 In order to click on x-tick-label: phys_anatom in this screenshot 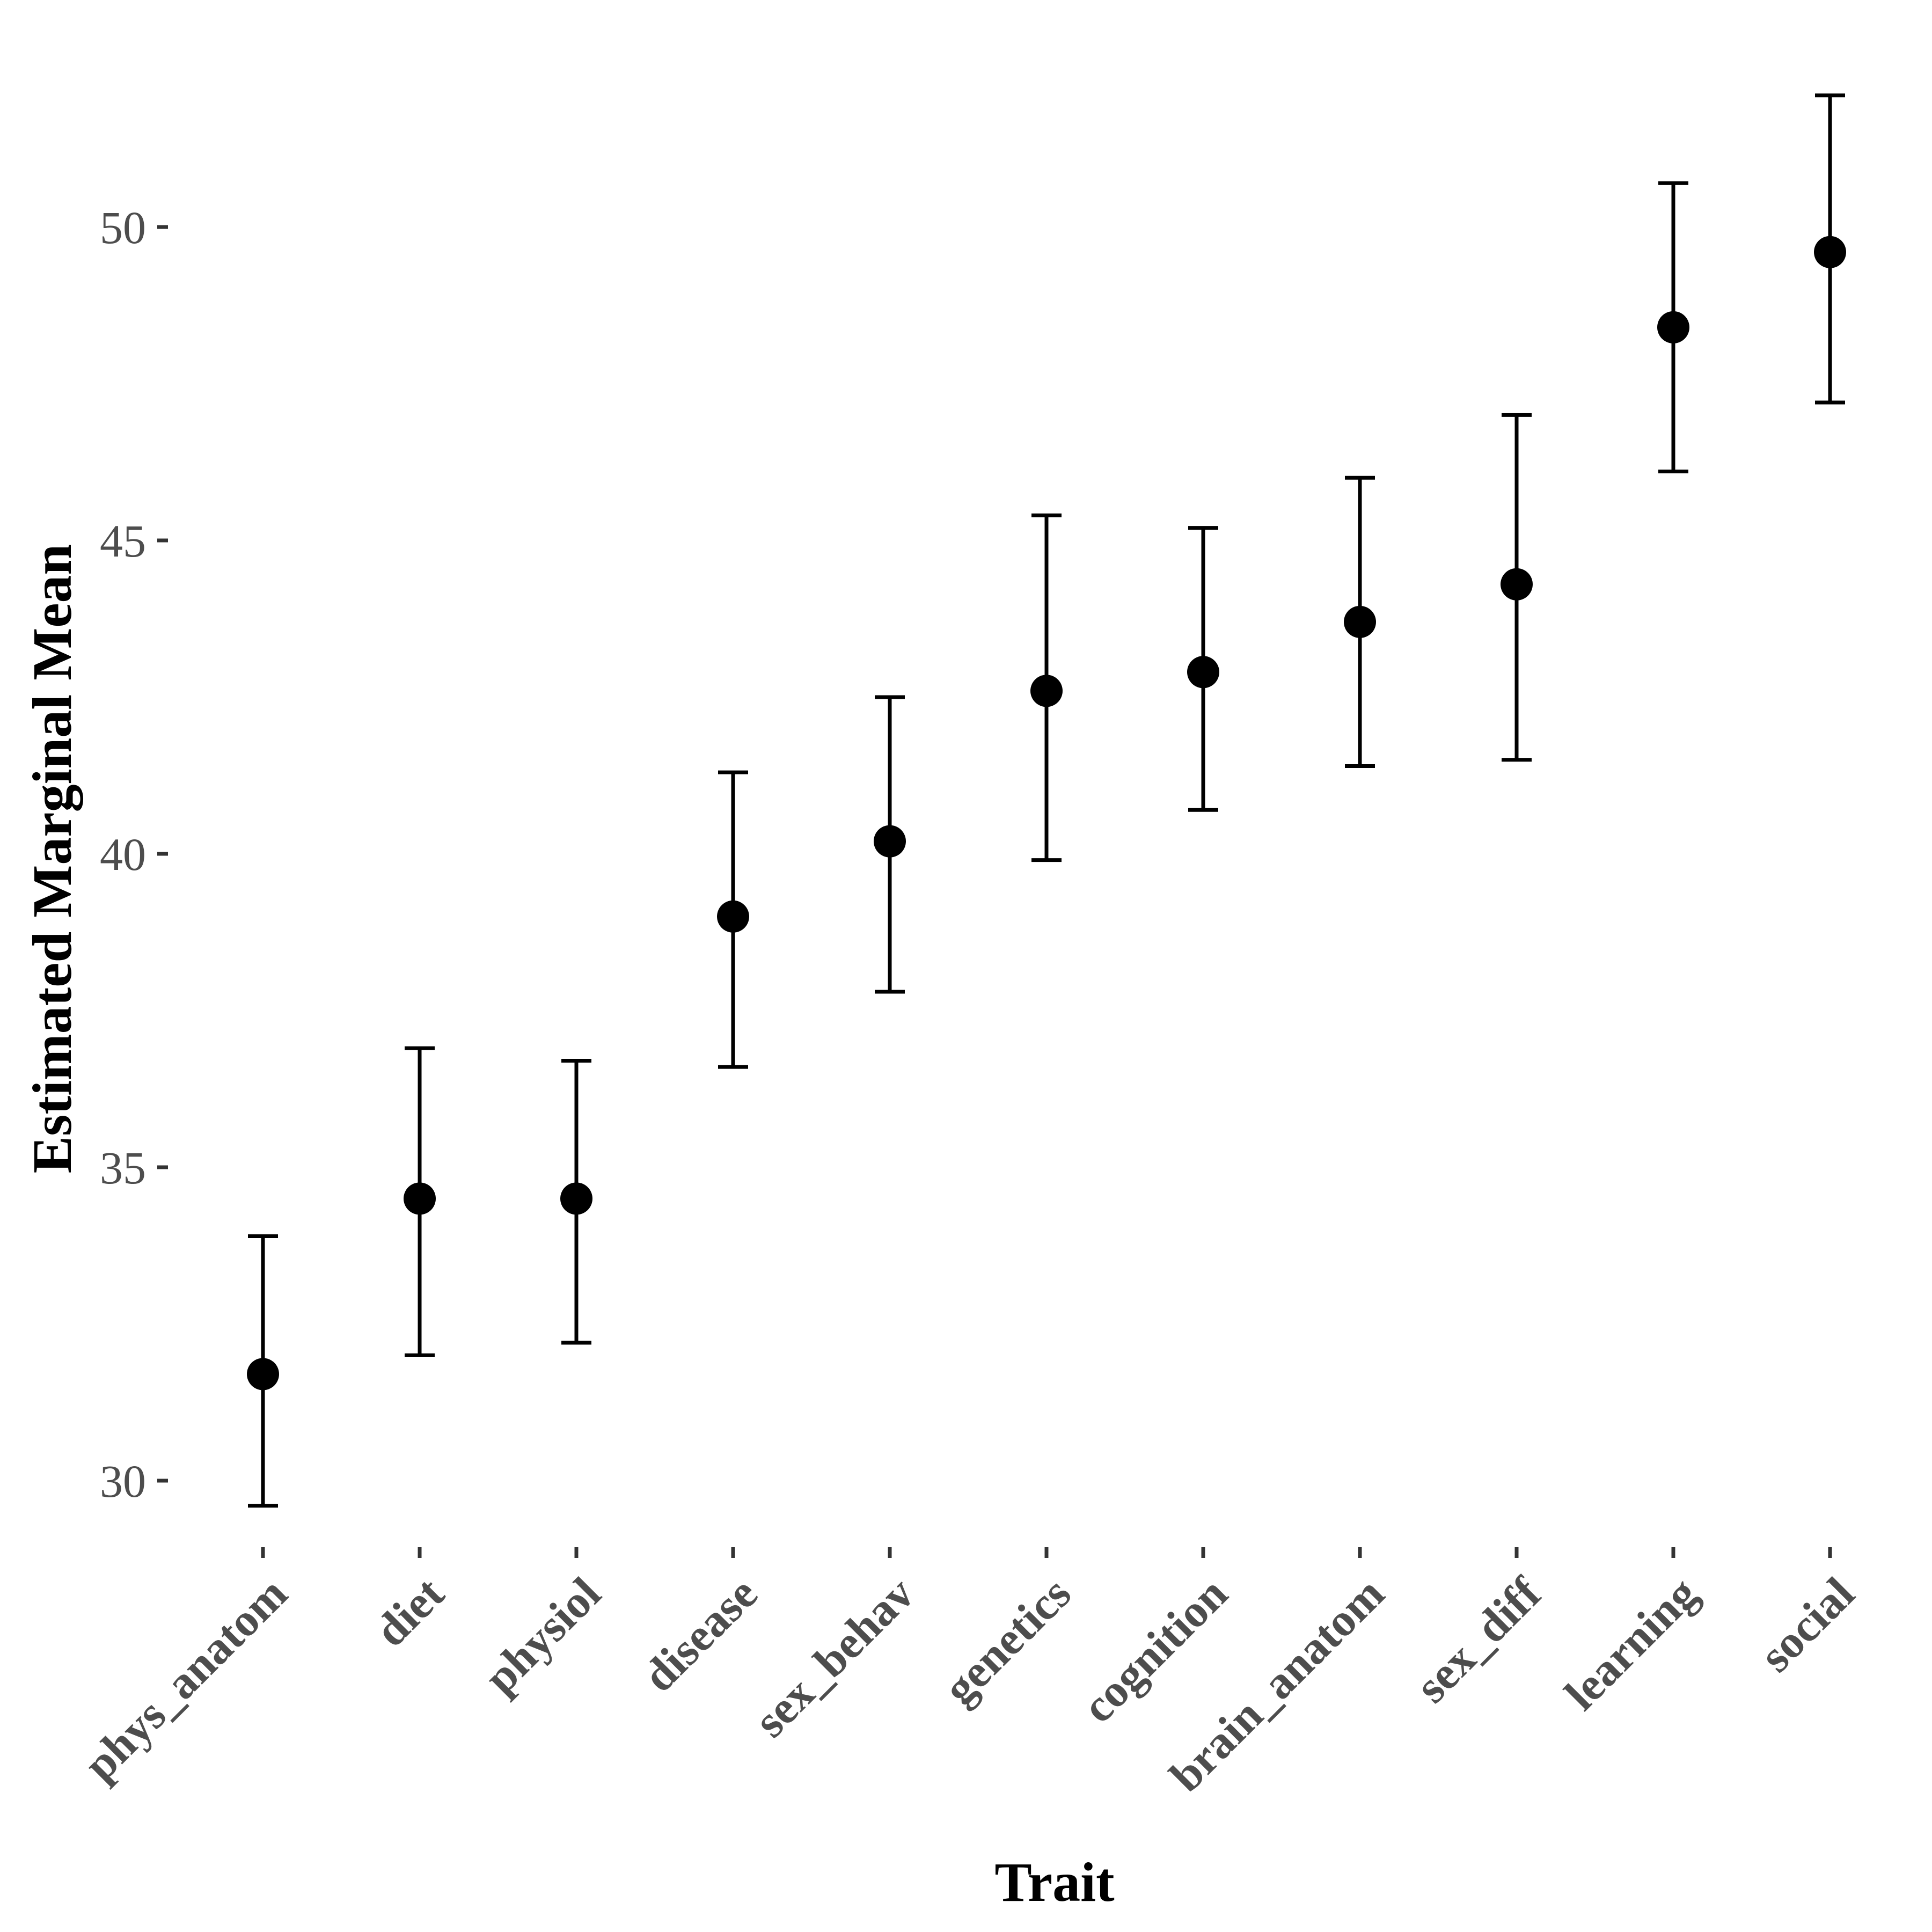, I will do `click(185, 1679)`.